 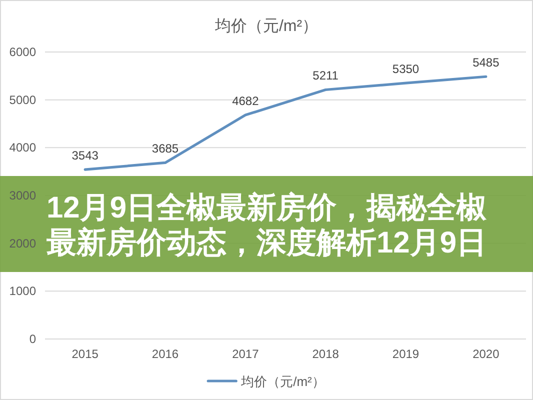 What do you see at coordinates (486, 354) in the screenshot?
I see `x-tick-label: 2020` at bounding box center [486, 354].